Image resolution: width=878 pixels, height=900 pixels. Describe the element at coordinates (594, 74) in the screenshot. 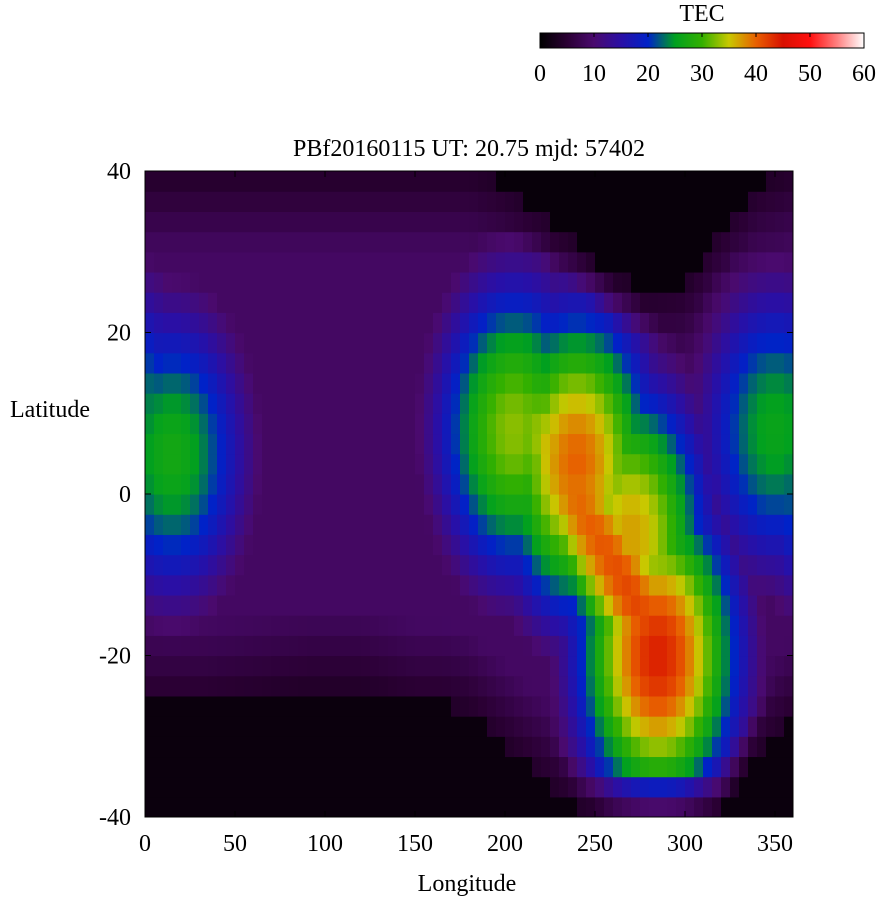

I see `colorbar-tick-label: 10` at that location.